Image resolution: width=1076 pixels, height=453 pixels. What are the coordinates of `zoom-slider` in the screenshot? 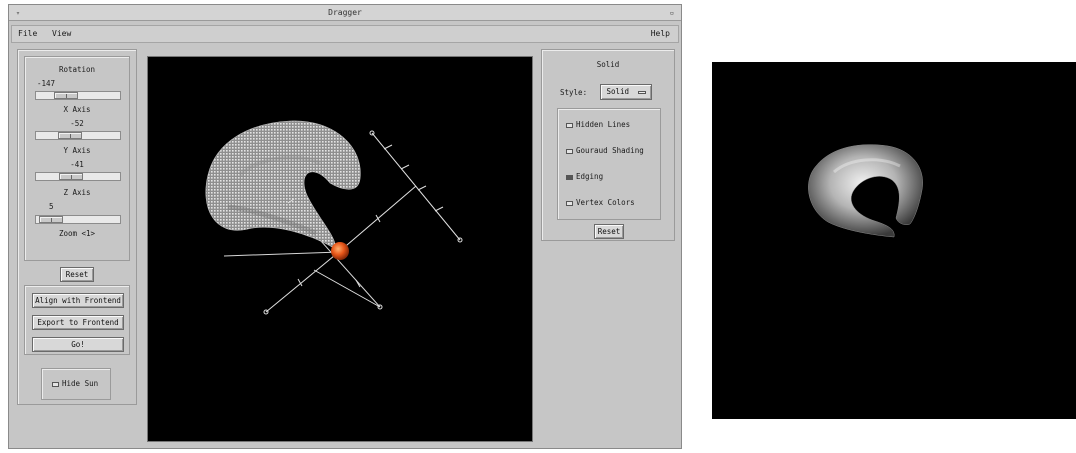 It's located at (78, 219).